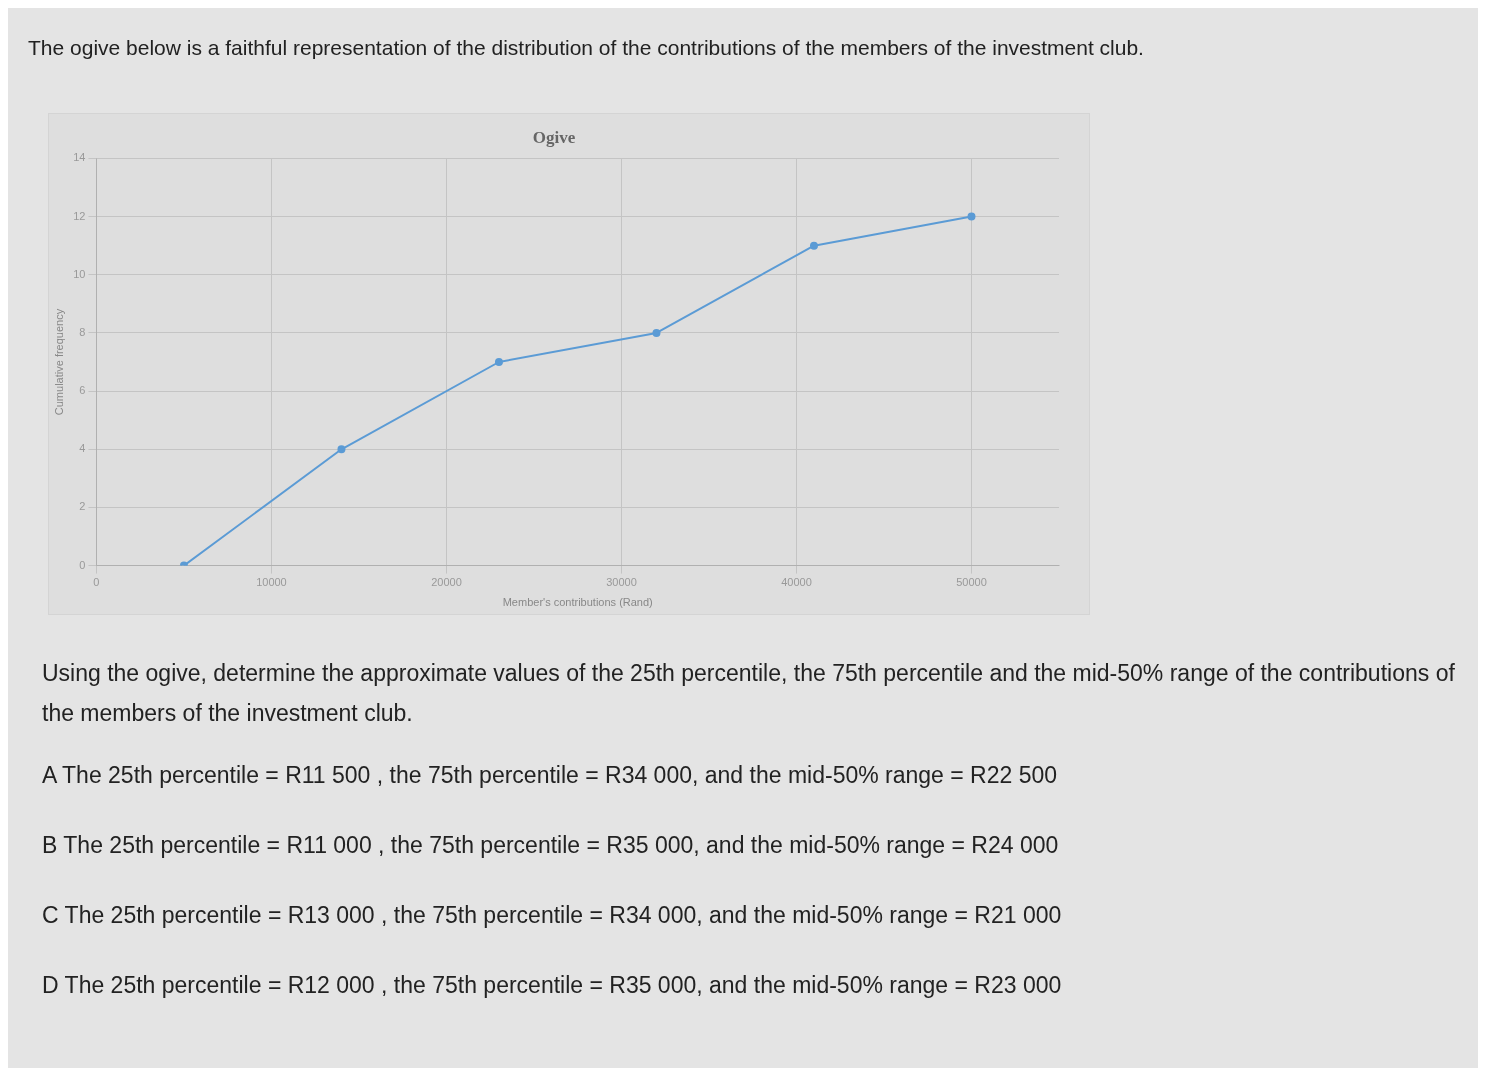  I want to click on y-tick-label: 10, so click(79, 273).